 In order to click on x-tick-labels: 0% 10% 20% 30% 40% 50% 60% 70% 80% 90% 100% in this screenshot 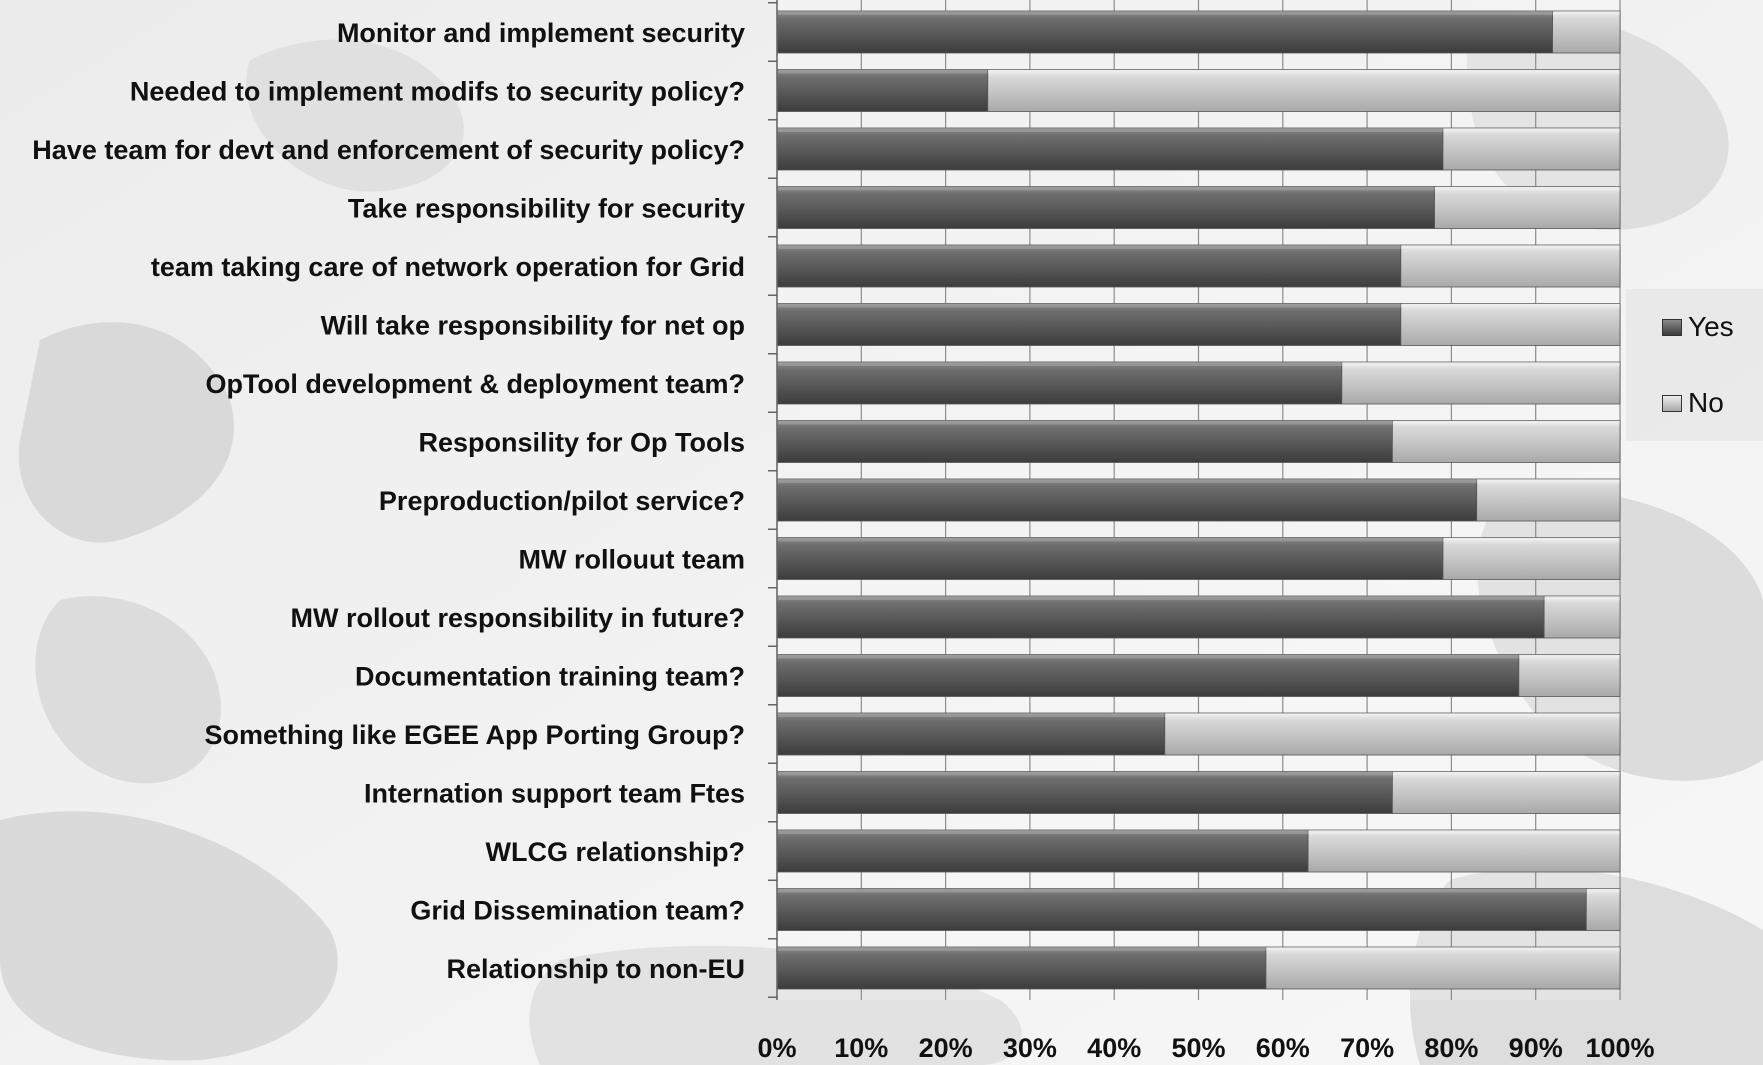, I will do `click(1205, 1048)`.